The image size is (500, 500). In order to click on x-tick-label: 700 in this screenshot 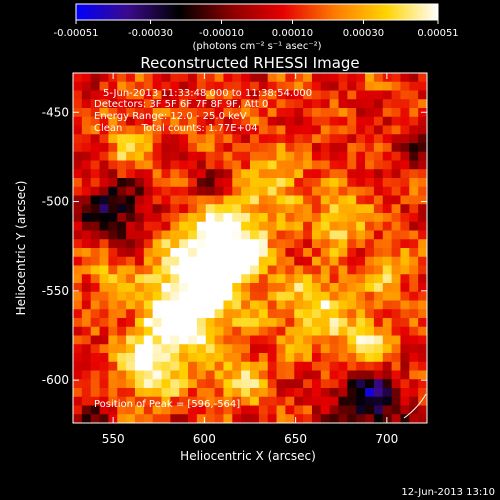, I will do `click(386, 439)`.